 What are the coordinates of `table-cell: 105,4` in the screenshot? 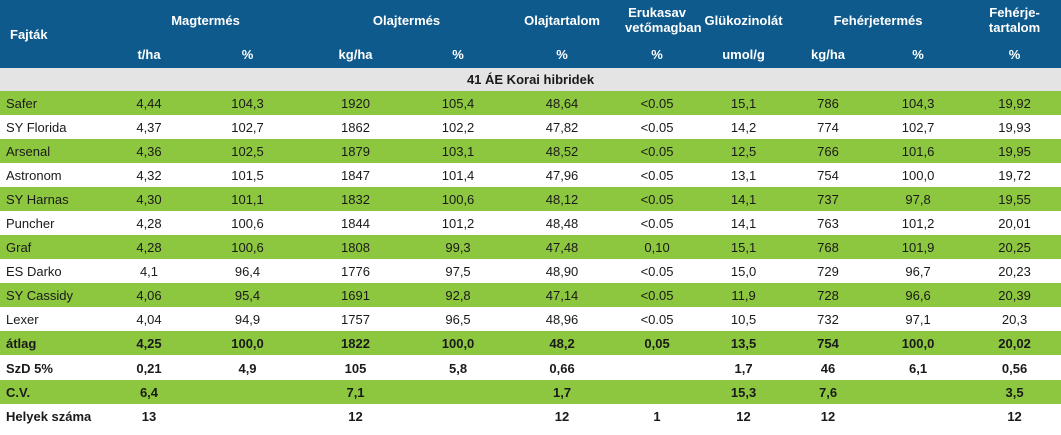 It's located at (458, 103).